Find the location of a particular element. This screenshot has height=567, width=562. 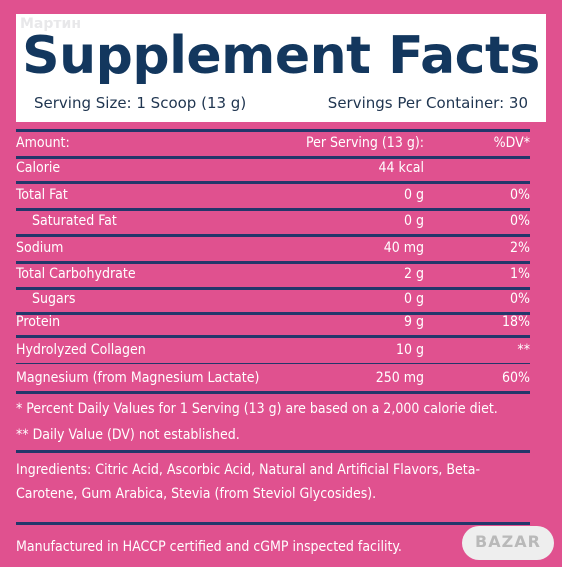

nutrient-amount: 44 kcal is located at coordinates (401, 168).